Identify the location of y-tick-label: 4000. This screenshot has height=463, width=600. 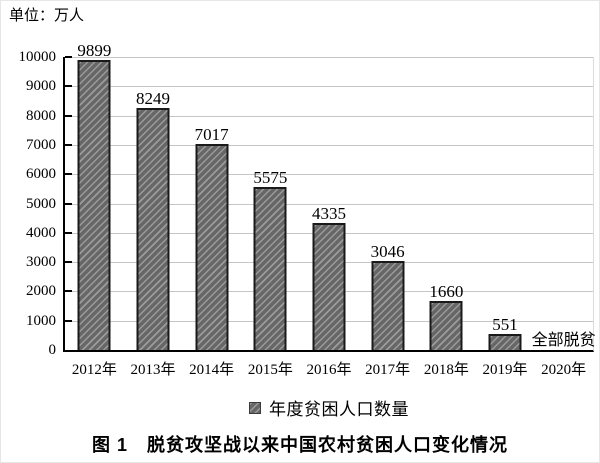
(41, 232).